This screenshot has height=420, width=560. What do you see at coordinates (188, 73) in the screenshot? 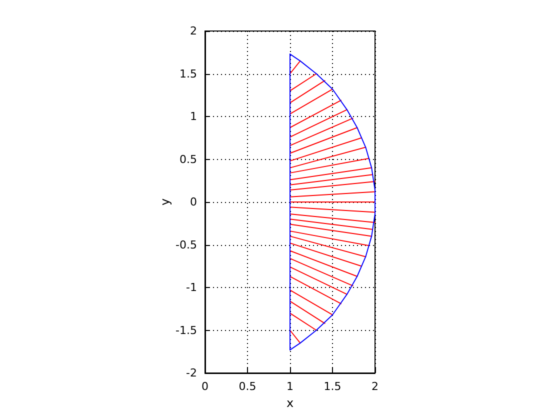
I see `y-tick-label: 1.5` at bounding box center [188, 73].